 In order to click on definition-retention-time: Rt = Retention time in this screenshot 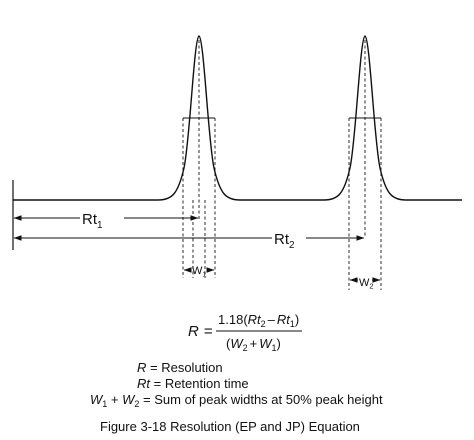, I will do `click(193, 383)`.